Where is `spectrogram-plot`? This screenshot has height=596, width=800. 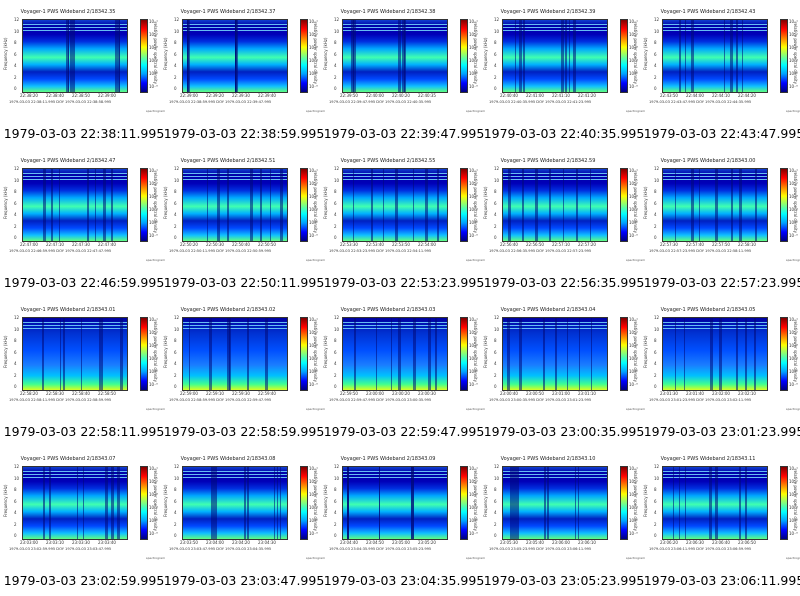
spectrogram-plot is located at coordinates (235, 205).